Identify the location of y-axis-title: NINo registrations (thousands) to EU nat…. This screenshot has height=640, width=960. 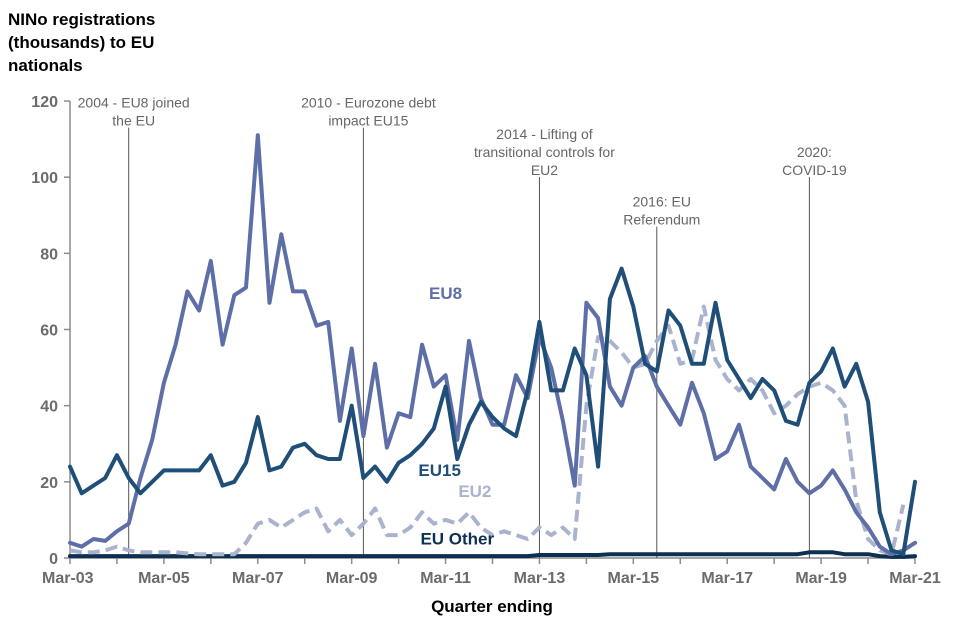
(81, 42).